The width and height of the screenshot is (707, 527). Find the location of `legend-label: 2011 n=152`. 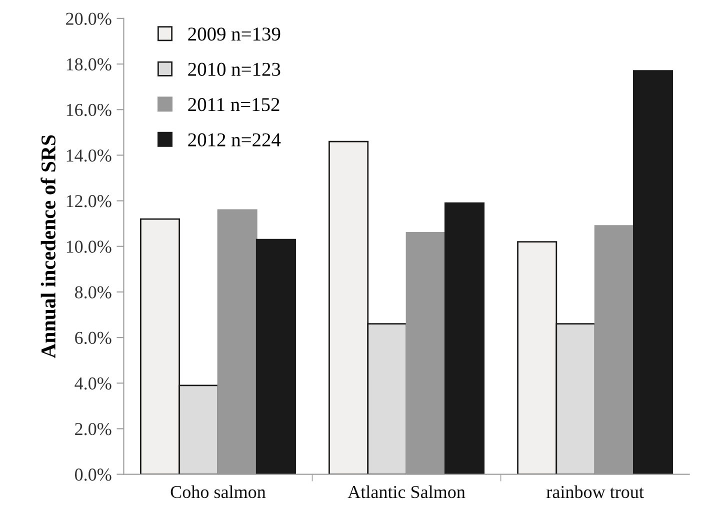

legend-label: 2011 n=152 is located at coordinates (234, 105).